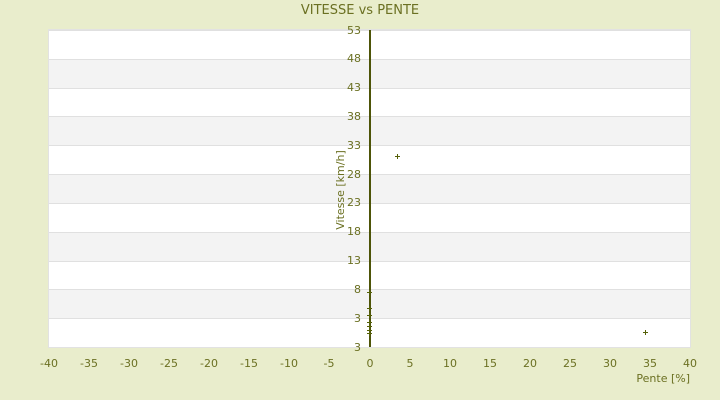 Image resolution: width=720 pixels, height=400 pixels. I want to click on x-tick-label: -10, so click(289, 363).